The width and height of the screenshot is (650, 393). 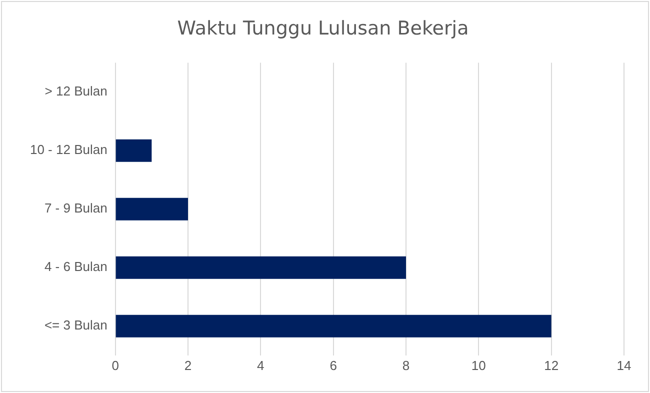 I want to click on x-tick-label: 6, so click(x=333, y=365).